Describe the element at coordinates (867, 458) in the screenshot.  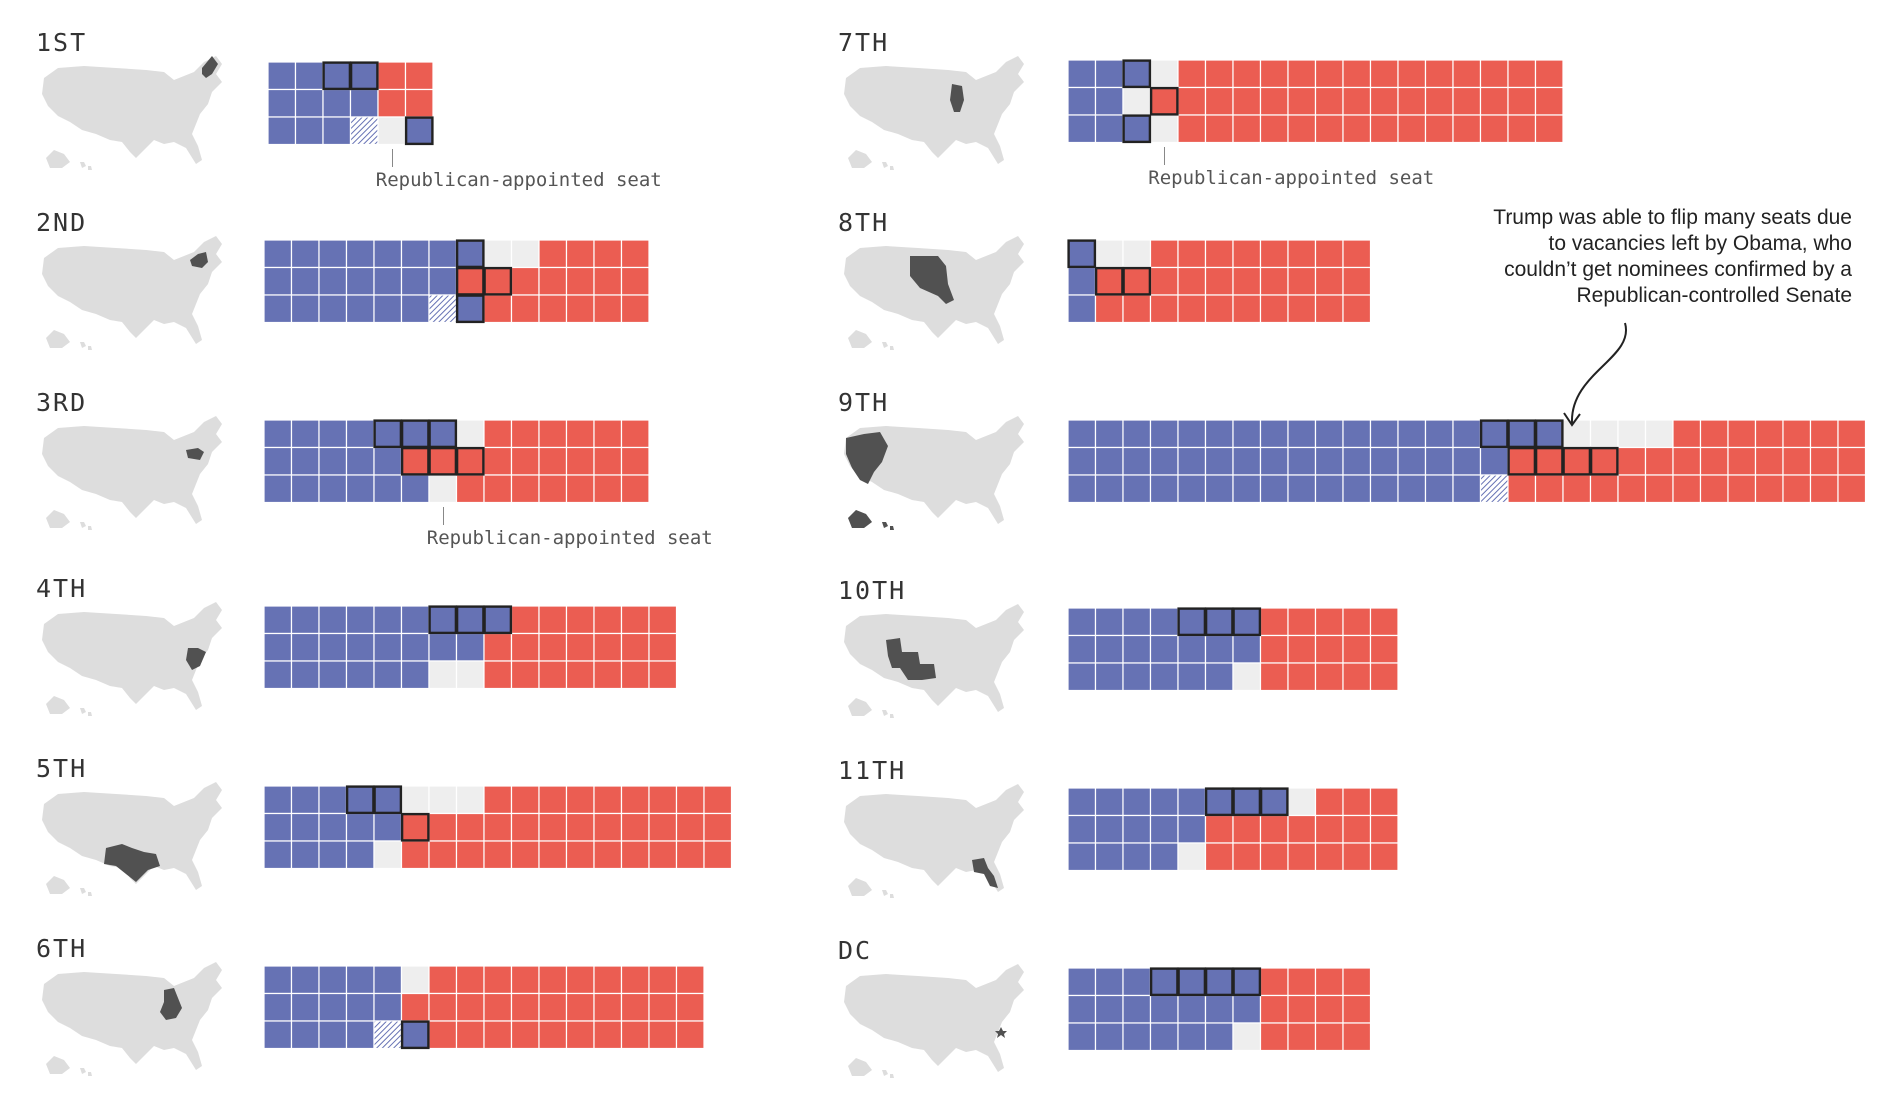
I see `circuit-region` at that location.